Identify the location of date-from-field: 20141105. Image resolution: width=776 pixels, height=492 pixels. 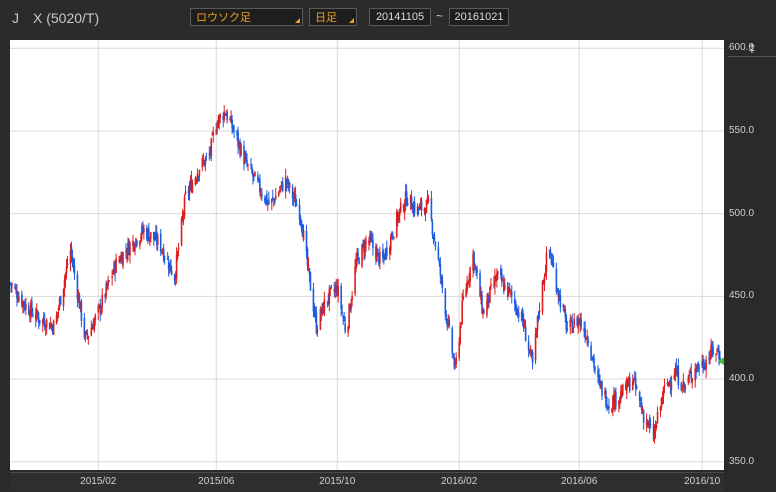
(400, 17).